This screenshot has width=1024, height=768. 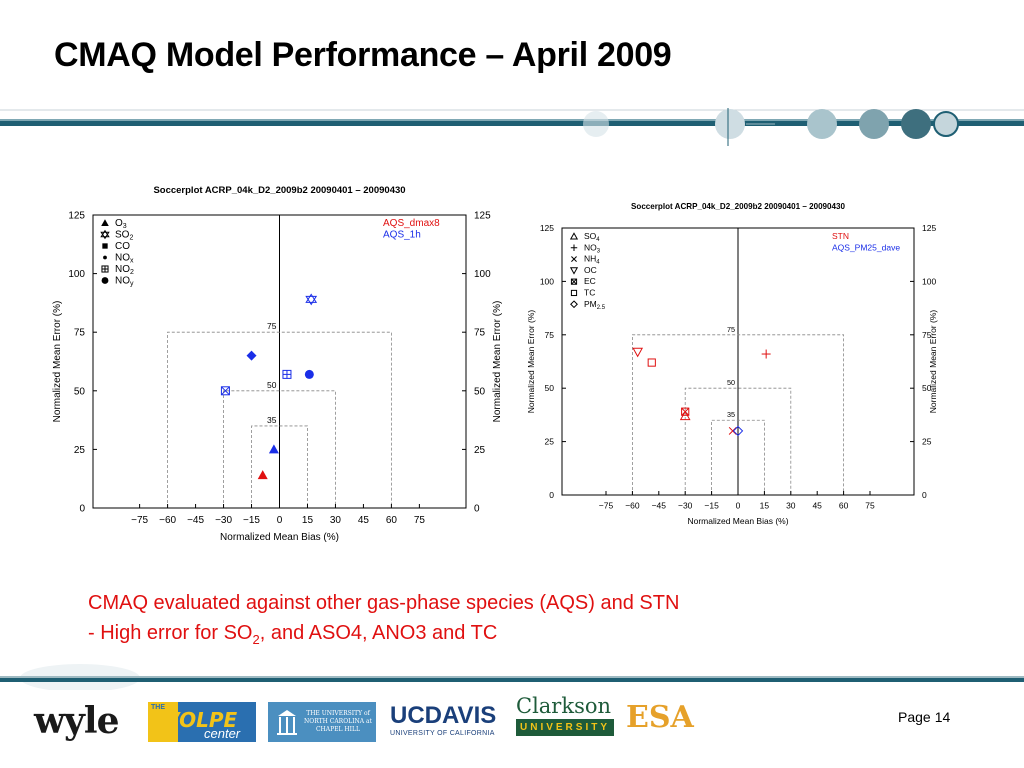 I want to click on legend-marker-ec, so click(x=574, y=281).